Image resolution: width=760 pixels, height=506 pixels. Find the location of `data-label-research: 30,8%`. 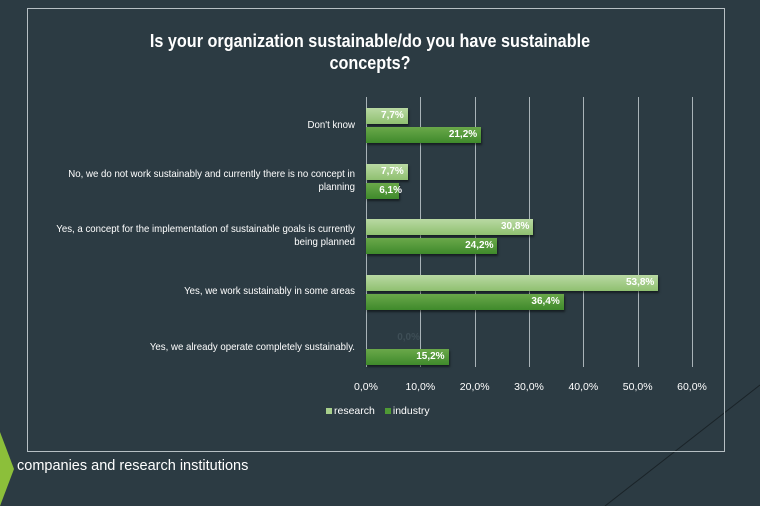

data-label-research: 30,8% is located at coordinates (515, 226).